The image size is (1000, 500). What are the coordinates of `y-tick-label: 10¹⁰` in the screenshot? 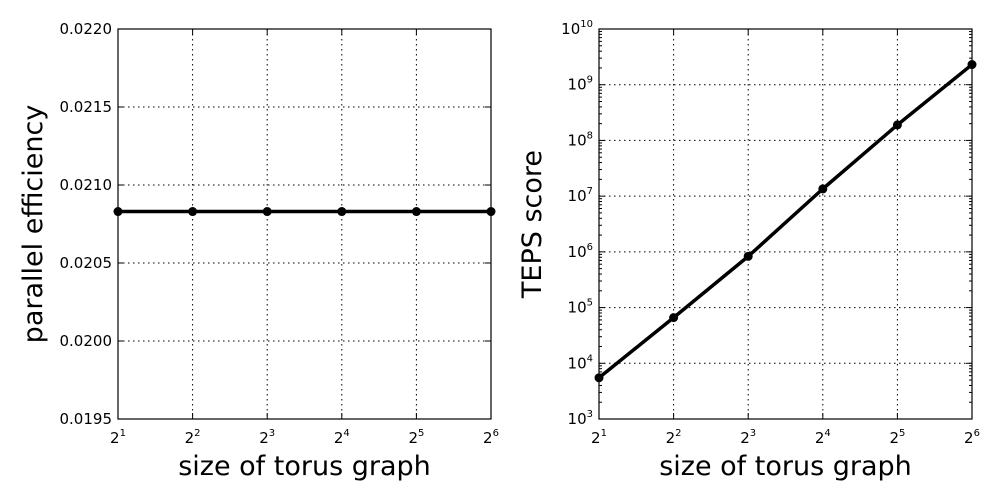 It's located at (577, 28).